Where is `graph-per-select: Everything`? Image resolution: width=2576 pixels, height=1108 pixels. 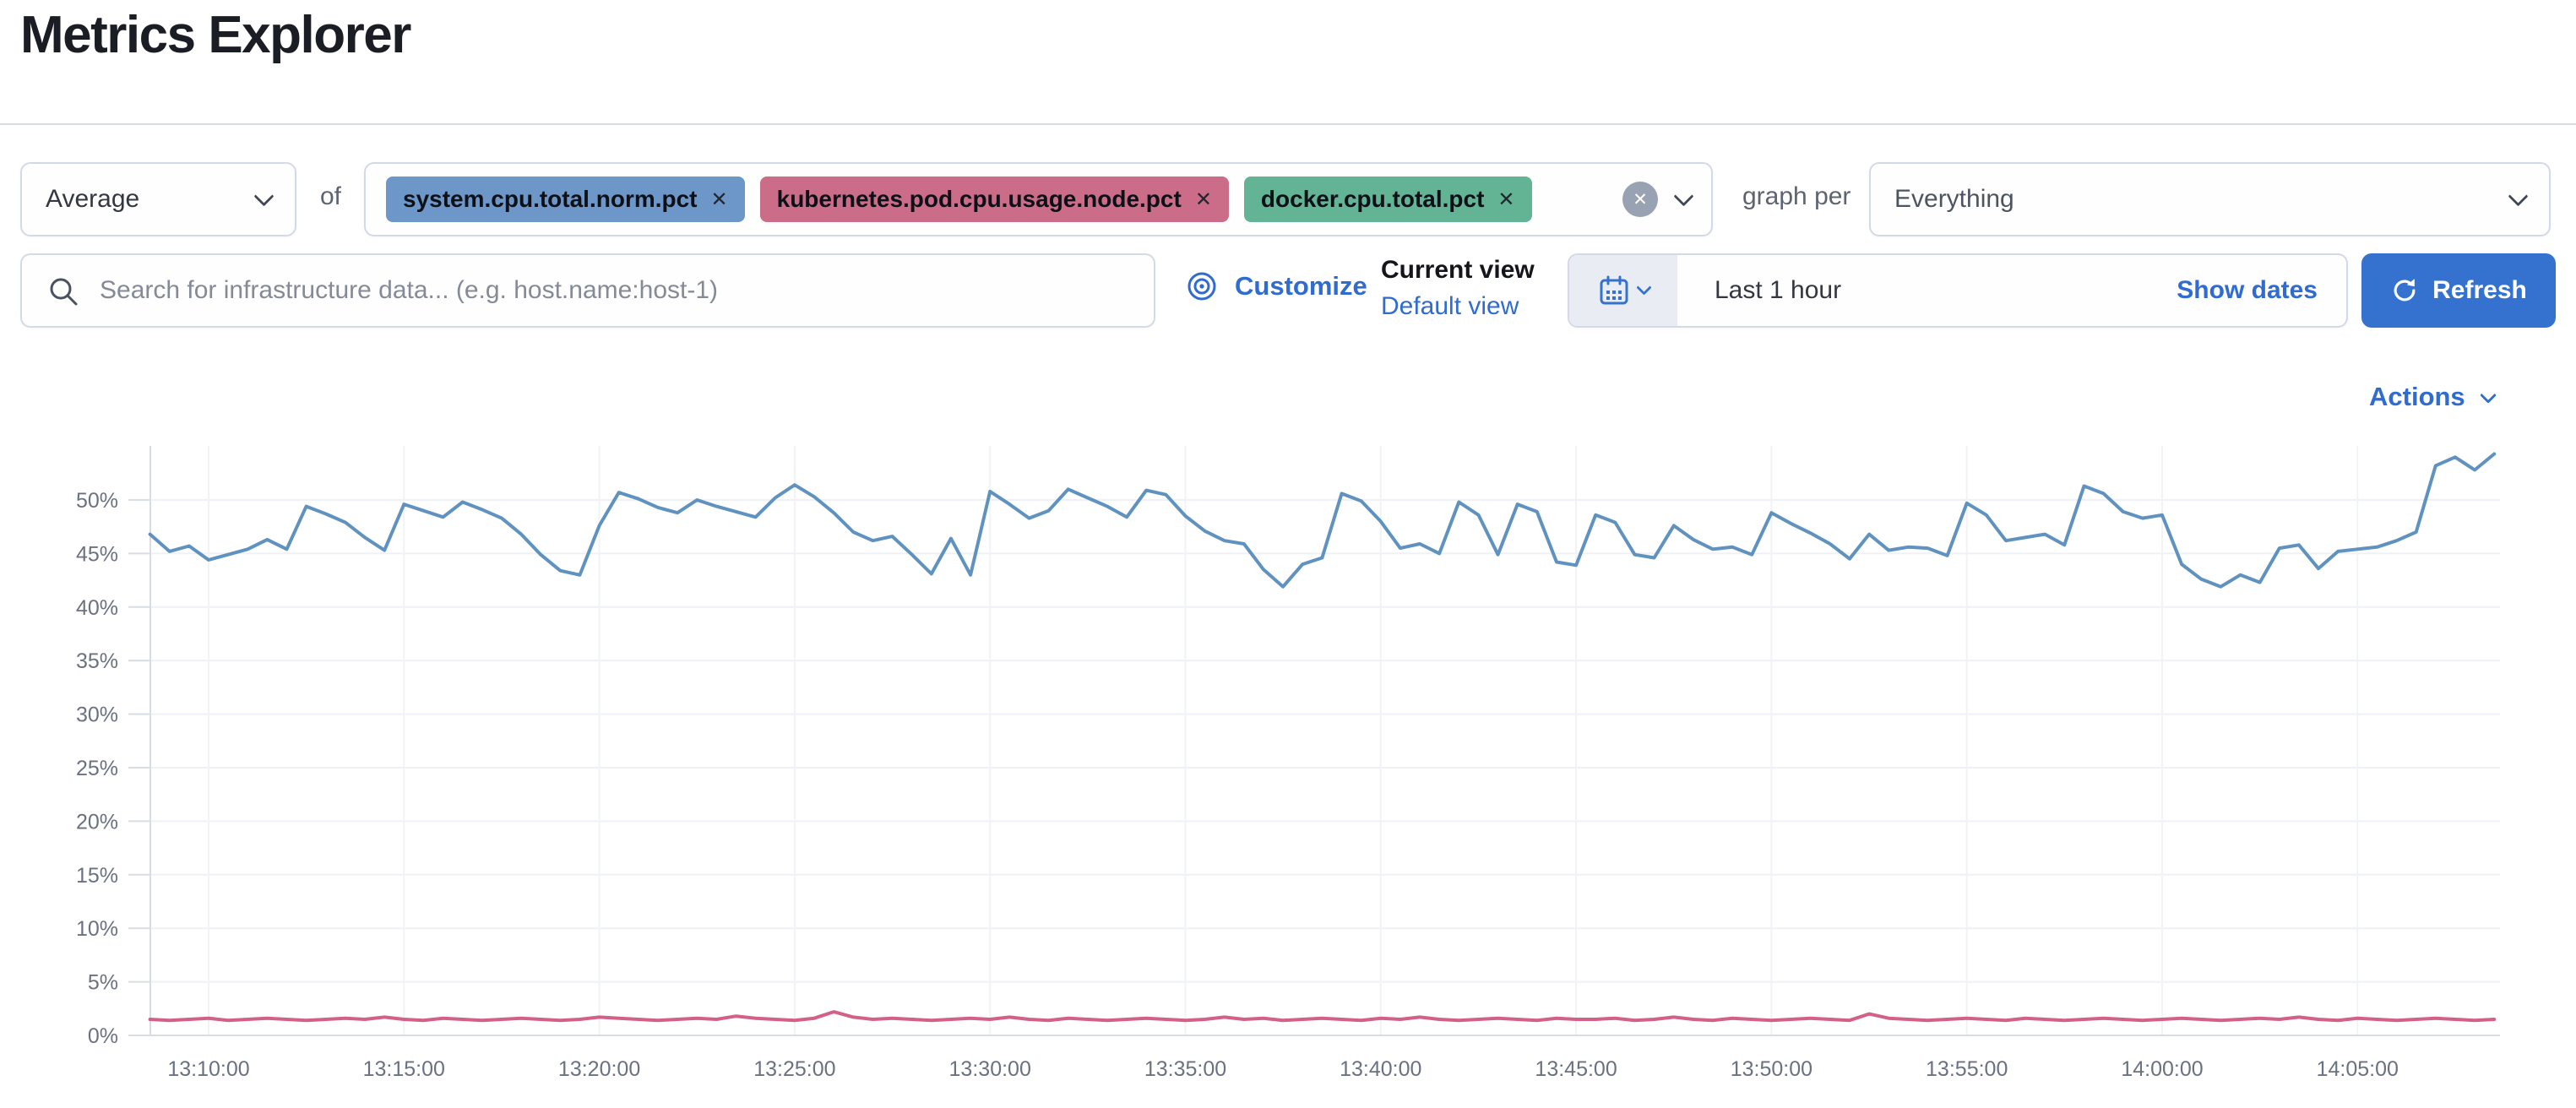
graph-per-select: Everything is located at coordinates (2210, 199).